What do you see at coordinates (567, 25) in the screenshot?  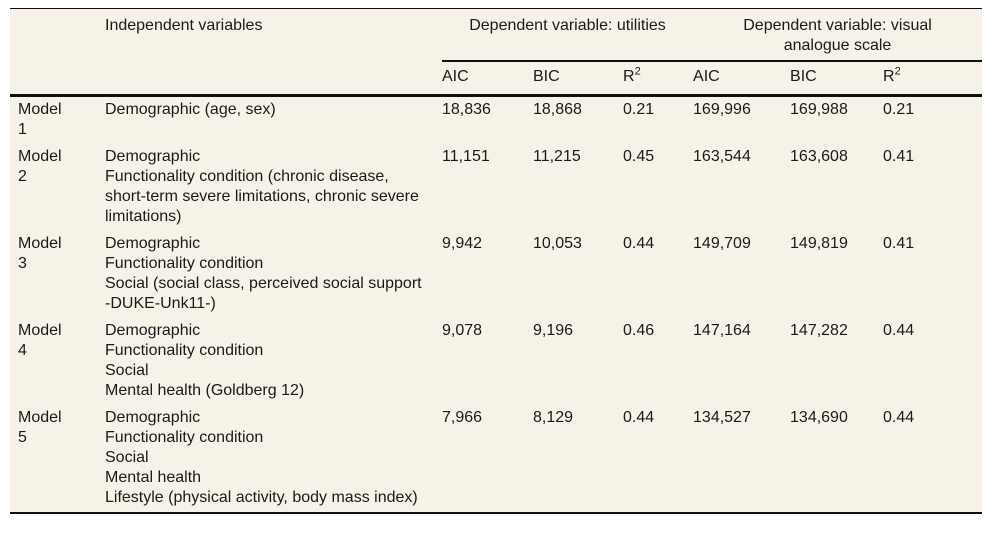 I see `group-header-utilities-label: Dependent variable: utilities` at bounding box center [567, 25].